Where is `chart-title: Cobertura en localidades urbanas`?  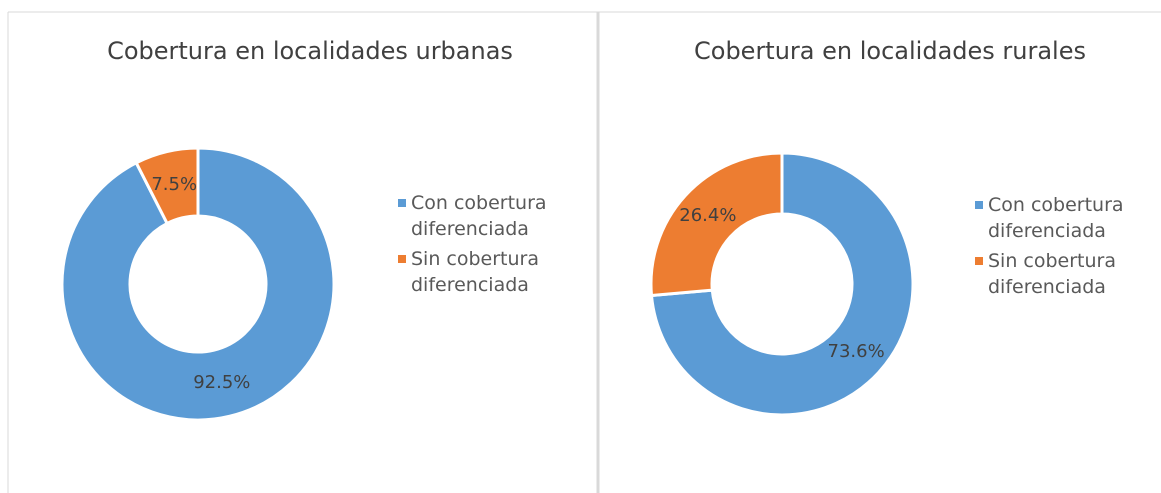 chart-title: Cobertura en localidades urbanas is located at coordinates (310, 51).